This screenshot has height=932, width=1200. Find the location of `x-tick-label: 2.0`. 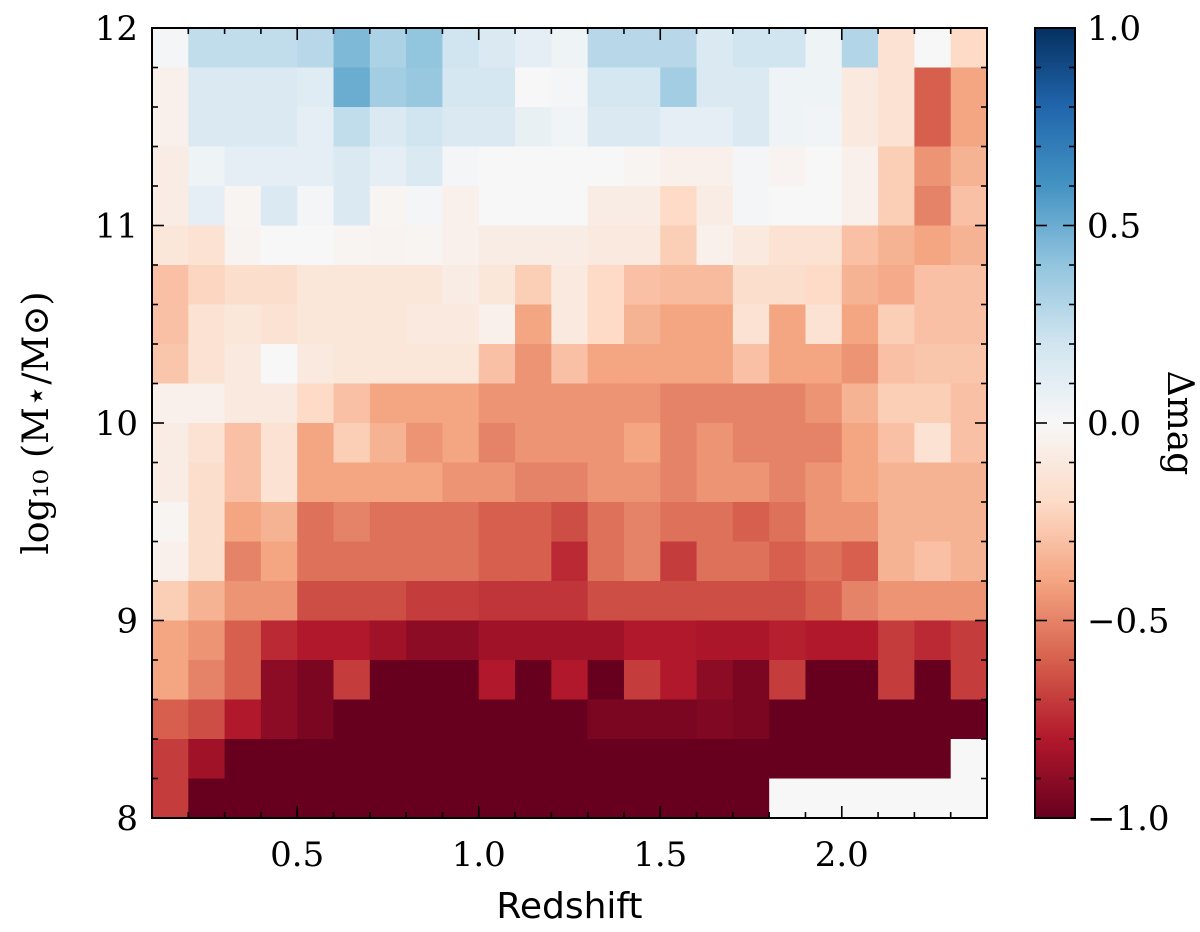

x-tick-label: 2.0 is located at coordinates (842, 855).